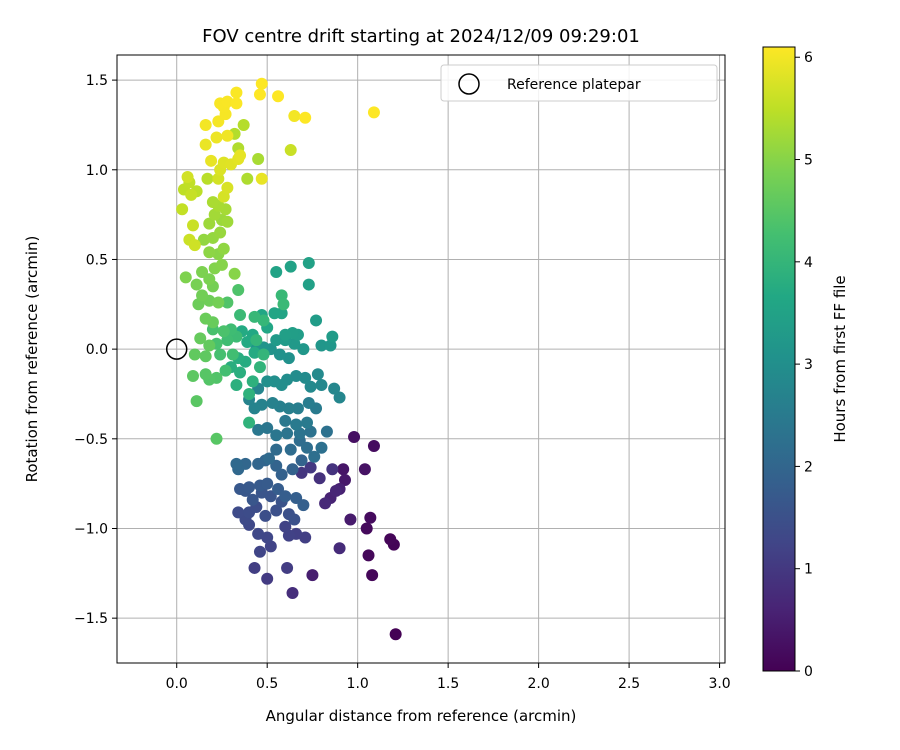 This screenshot has width=900, height=750. I want to click on colorbar-tick-label: 3, so click(808, 365).